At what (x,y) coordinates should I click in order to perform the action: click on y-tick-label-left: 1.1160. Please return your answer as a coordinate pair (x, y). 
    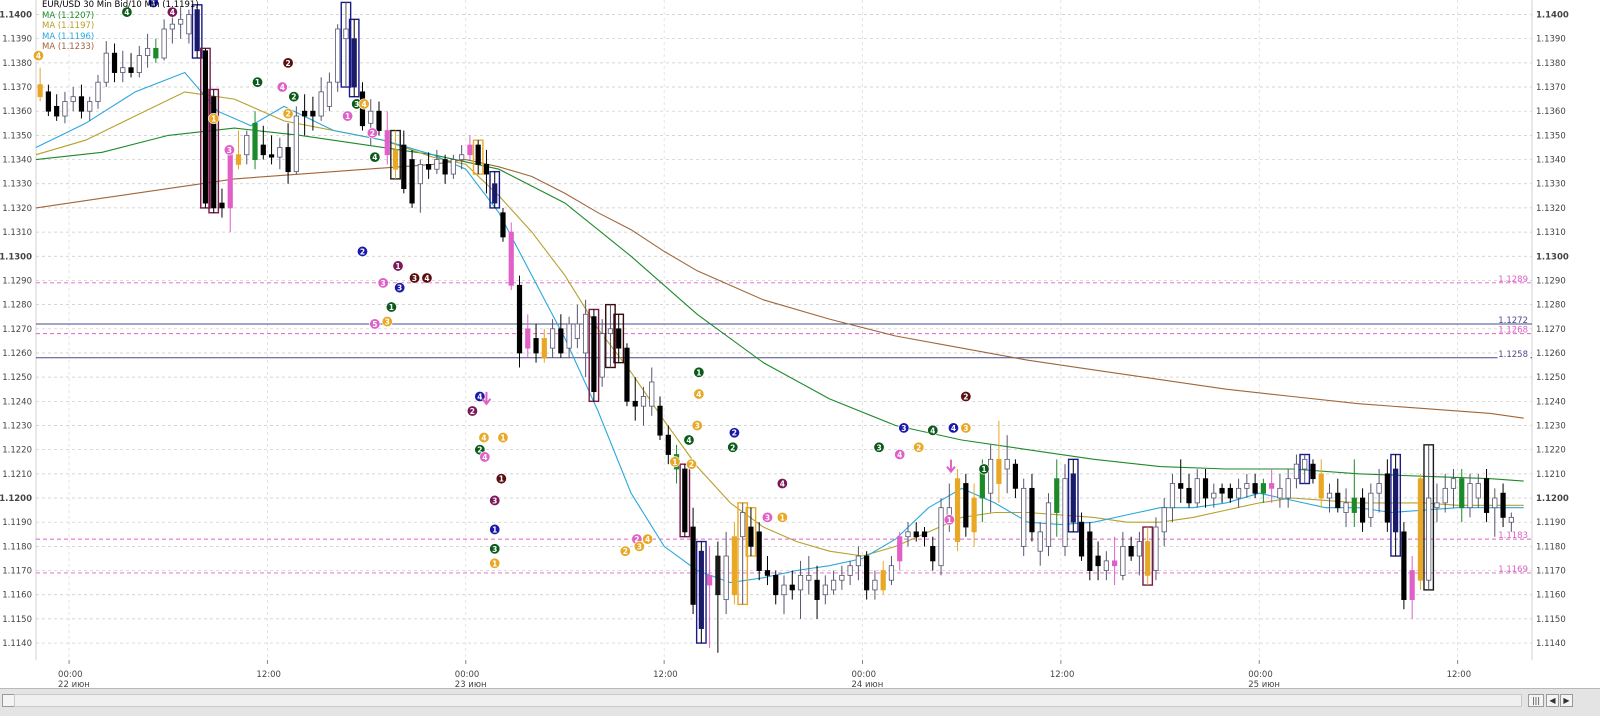
    Looking at the image, I should click on (17, 596).